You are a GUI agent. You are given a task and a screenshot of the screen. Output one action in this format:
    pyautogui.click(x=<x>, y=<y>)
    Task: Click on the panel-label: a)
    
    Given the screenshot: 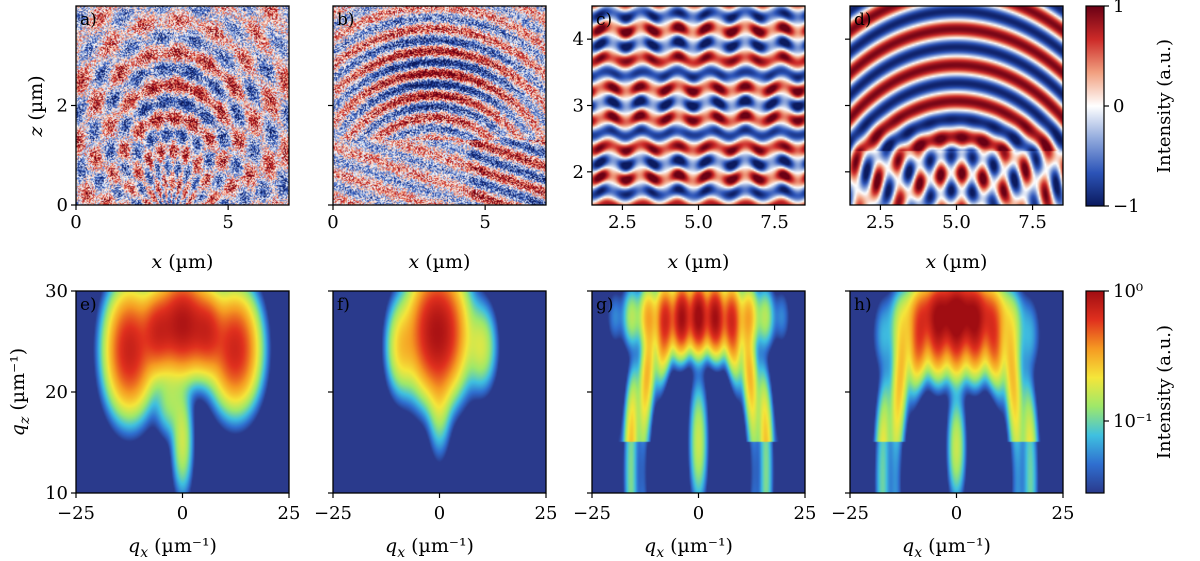 What is the action you would take?
    pyautogui.click(x=88, y=20)
    